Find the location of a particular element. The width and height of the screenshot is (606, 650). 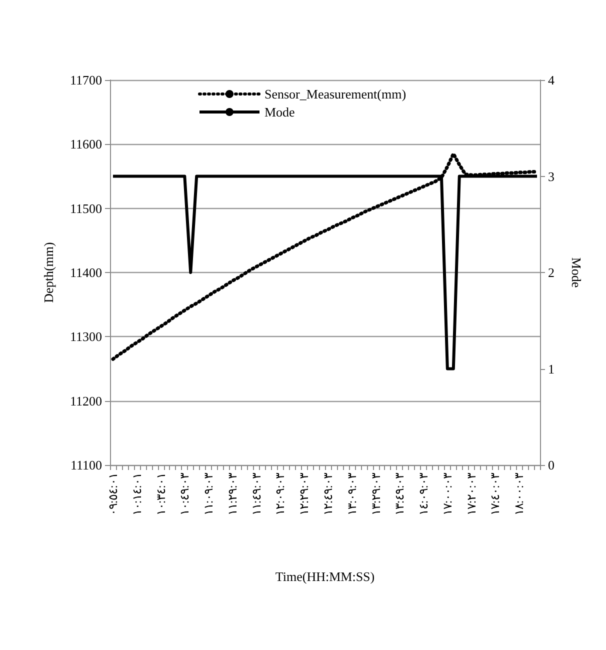

x-tick-label: ١٧:٤٠:٠٣ is located at coordinates (495, 494).